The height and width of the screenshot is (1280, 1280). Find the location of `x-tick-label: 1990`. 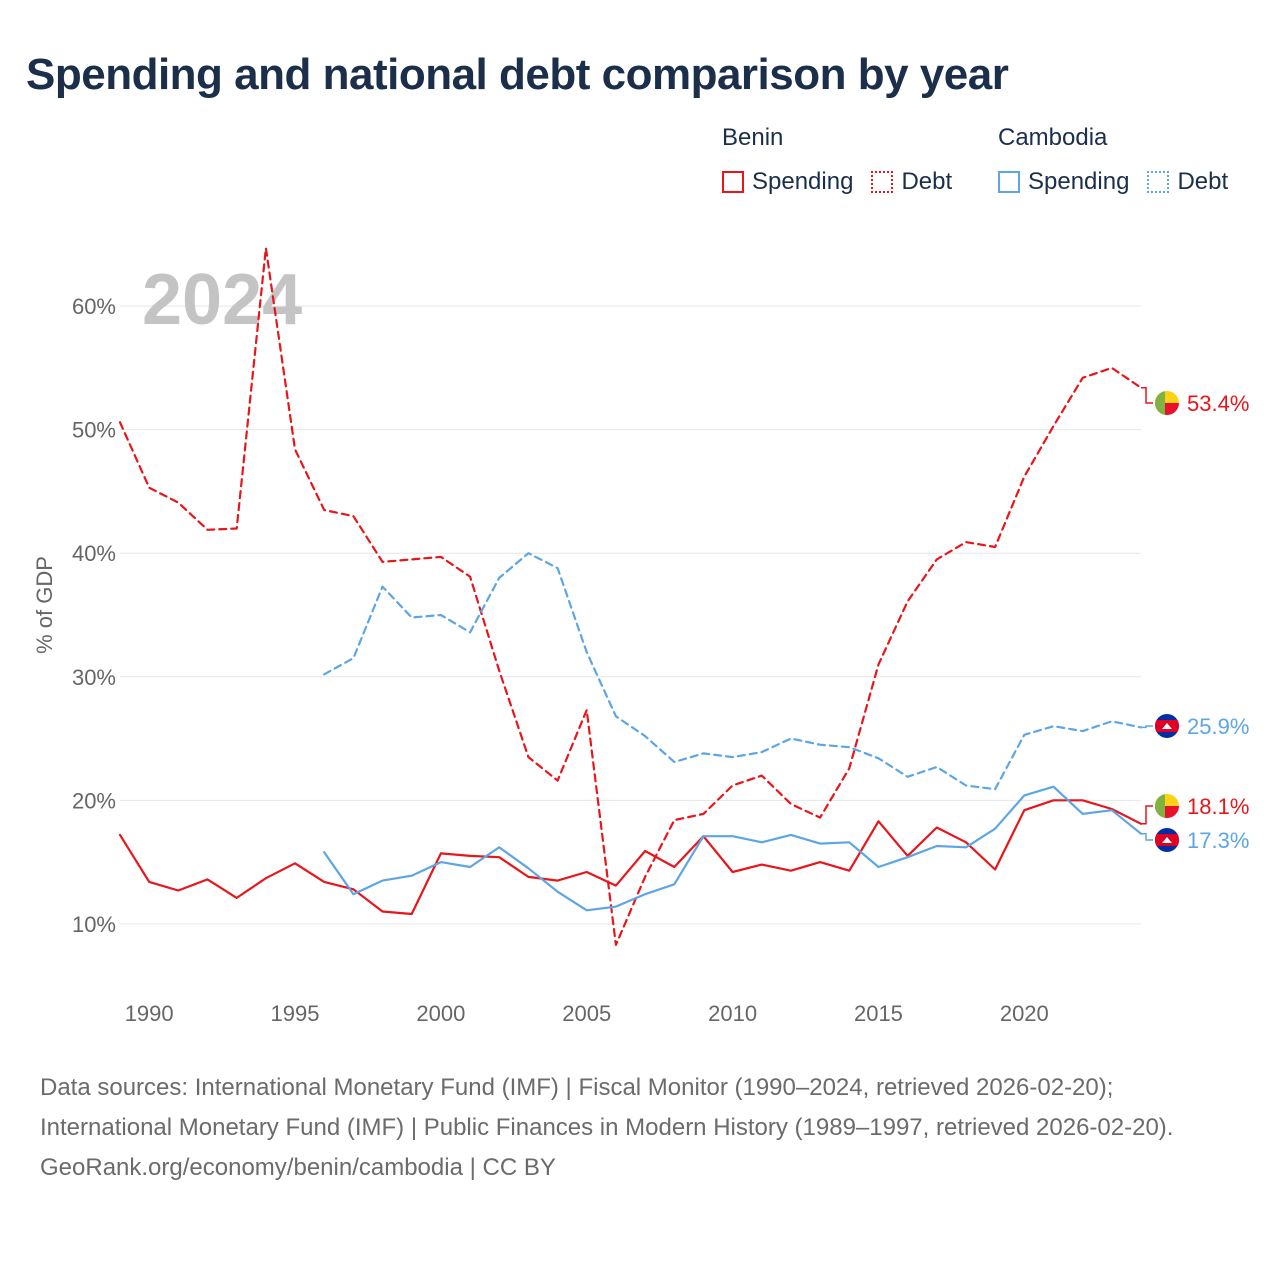

x-tick-label: 1990 is located at coordinates (149, 1013).